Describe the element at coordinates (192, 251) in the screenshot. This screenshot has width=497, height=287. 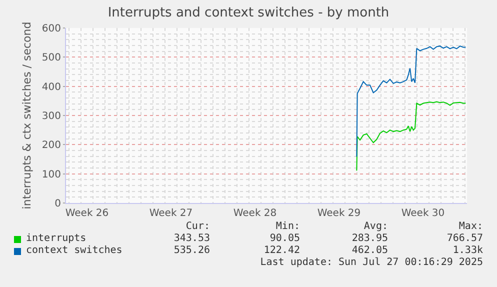
I see `text: 535.26` at that location.